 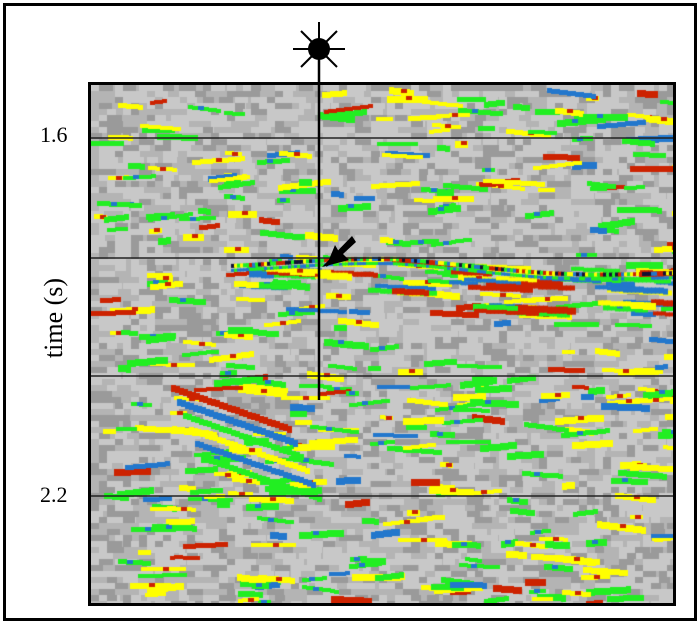 I want to click on tick-label-1-6: 1.6, so click(x=54, y=134).